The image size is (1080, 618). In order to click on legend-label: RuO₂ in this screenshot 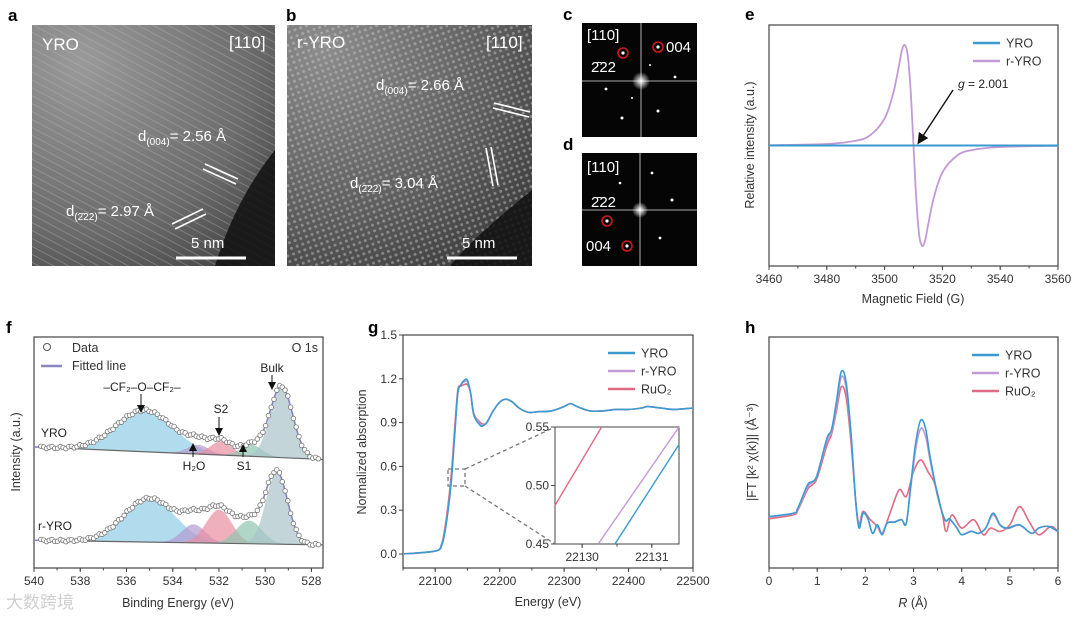, I will do `click(1020, 392)`.